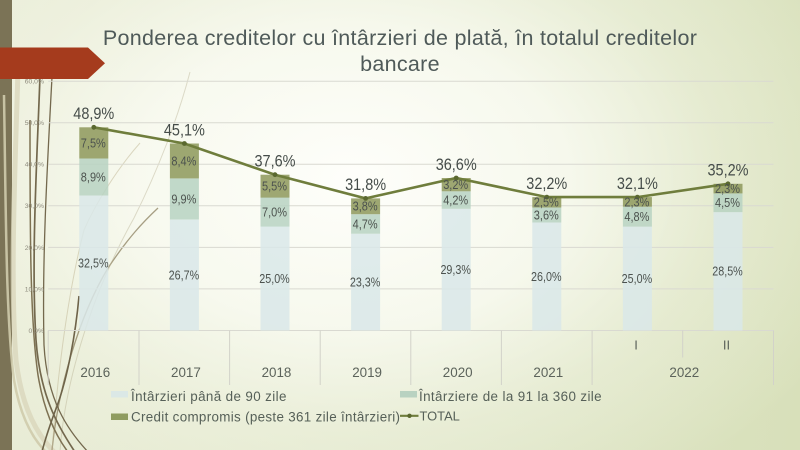 The width and height of the screenshot is (800, 450). I want to click on svg-text: 48,9%, so click(93, 114).